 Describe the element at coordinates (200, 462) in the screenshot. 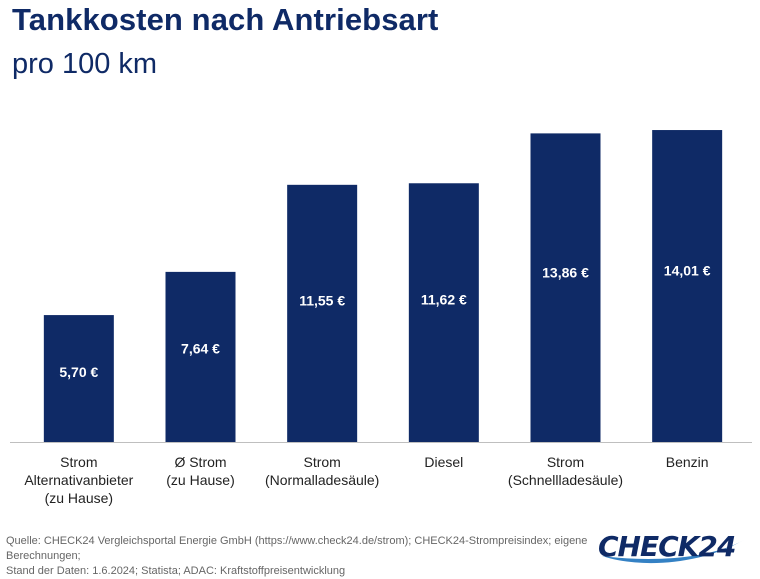

I see `category-label-line: Ø Strom` at that location.